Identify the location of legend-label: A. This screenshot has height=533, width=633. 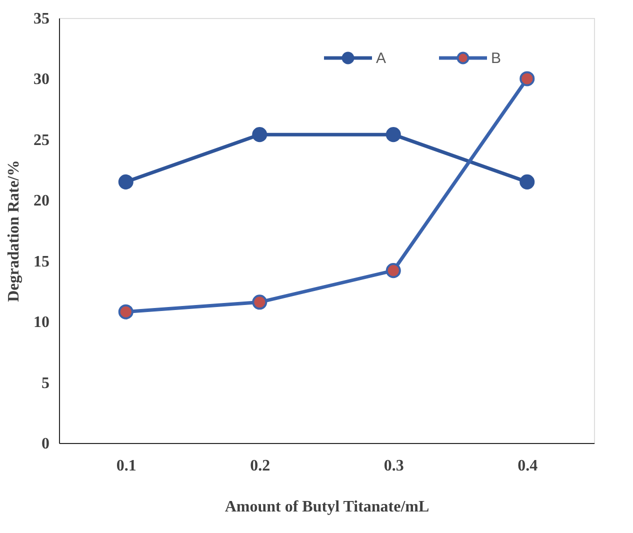
(381, 58).